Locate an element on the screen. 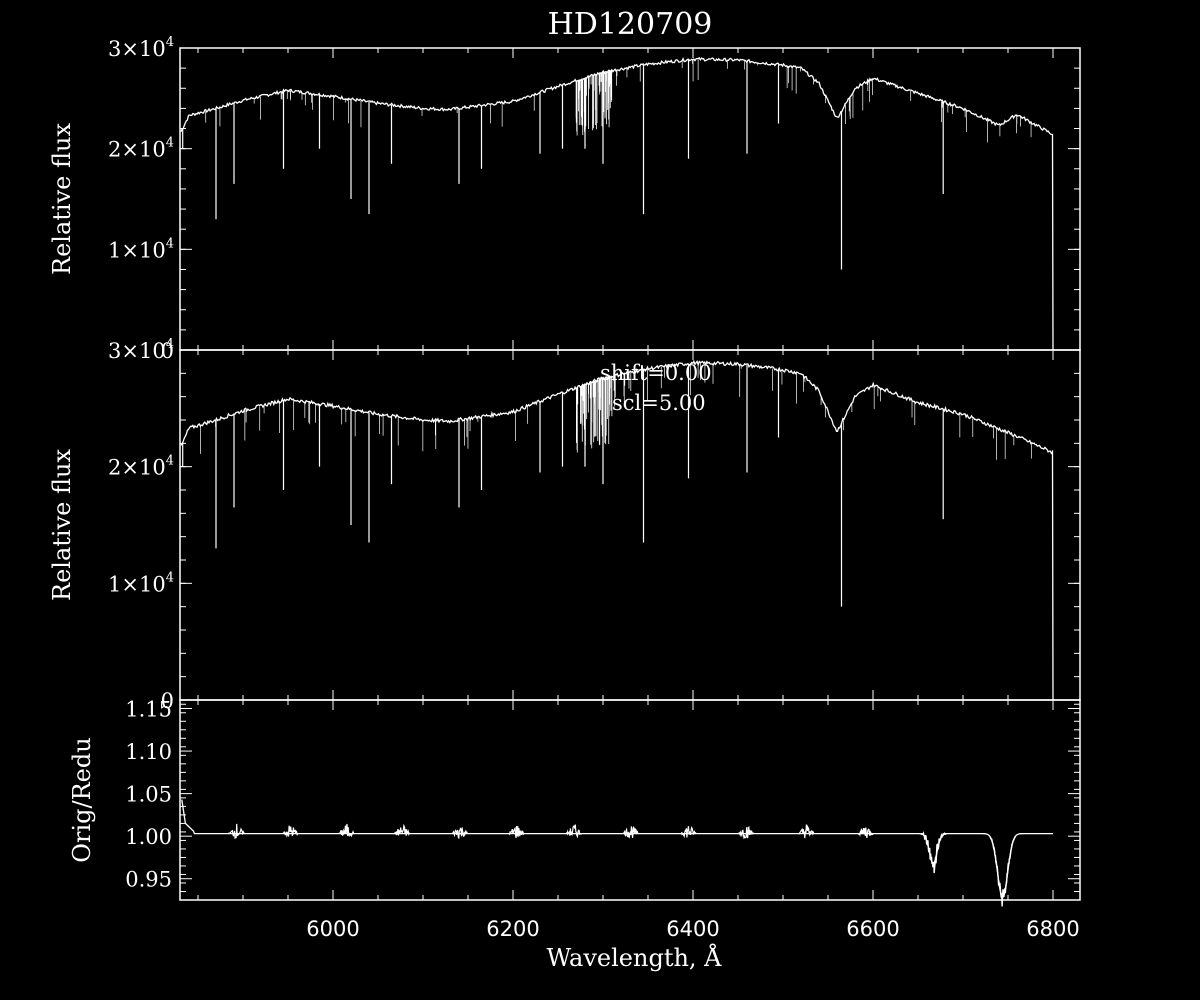  xtick-label-2: 6400 is located at coordinates (692, 929).